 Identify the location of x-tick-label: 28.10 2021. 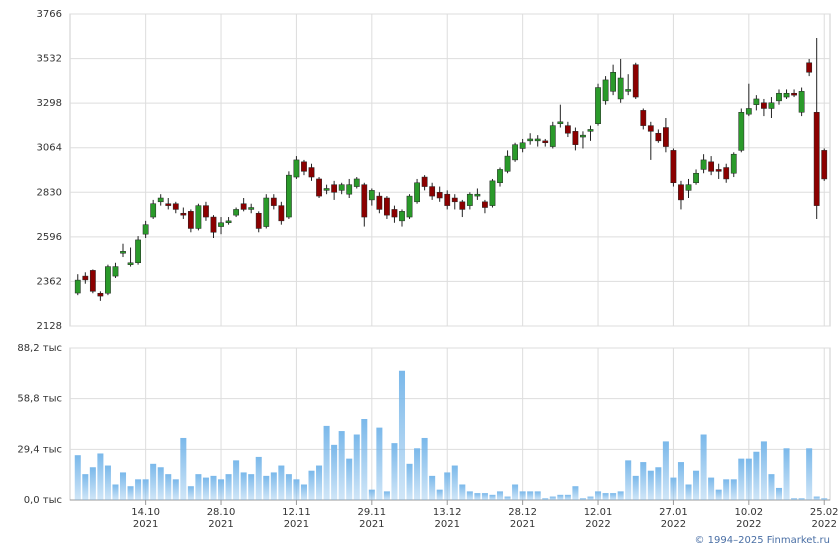
(221, 518).